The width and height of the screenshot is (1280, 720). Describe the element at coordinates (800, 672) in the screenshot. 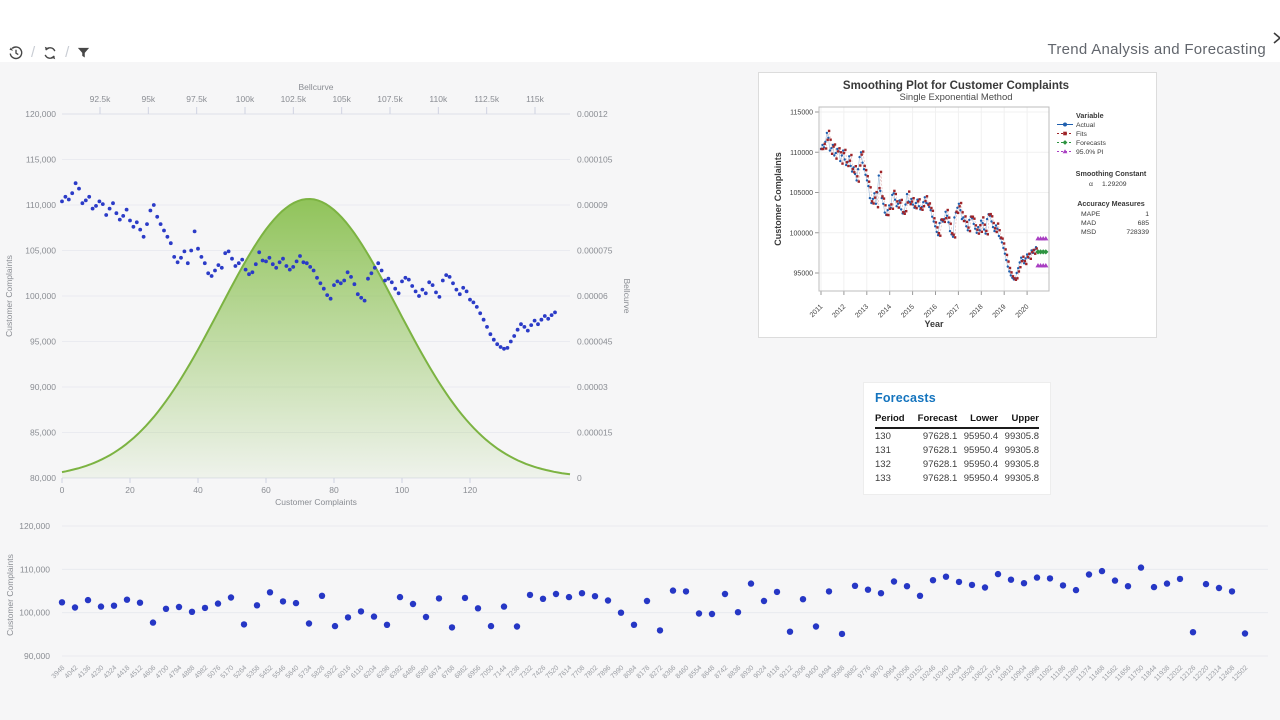

I see `svg-text: 9306` at that location.